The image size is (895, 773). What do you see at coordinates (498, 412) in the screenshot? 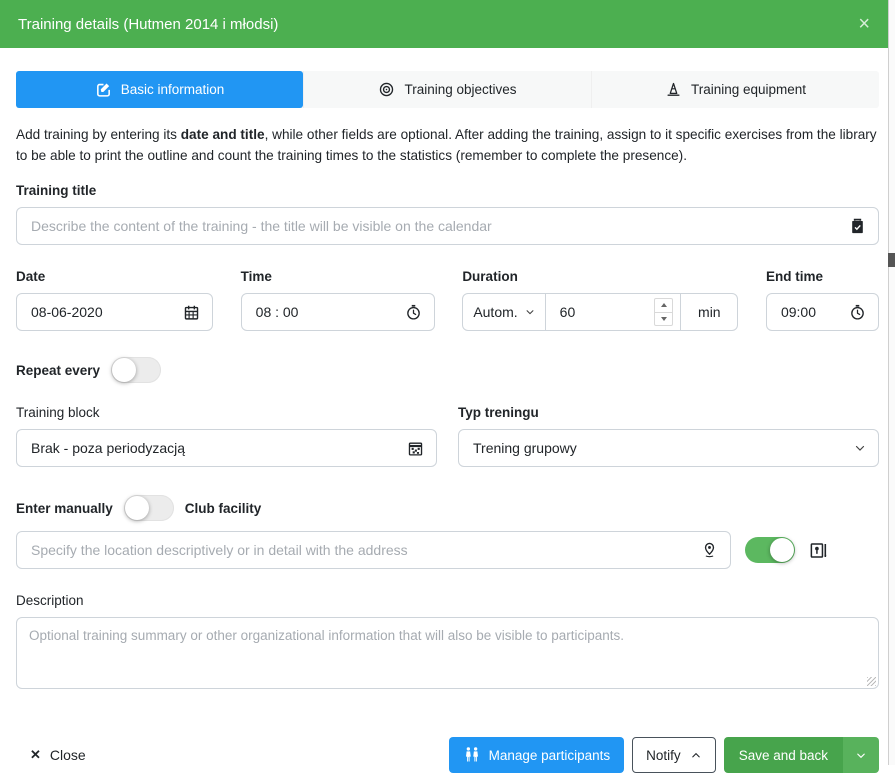
I see `training-type-label: Typ treningu` at bounding box center [498, 412].